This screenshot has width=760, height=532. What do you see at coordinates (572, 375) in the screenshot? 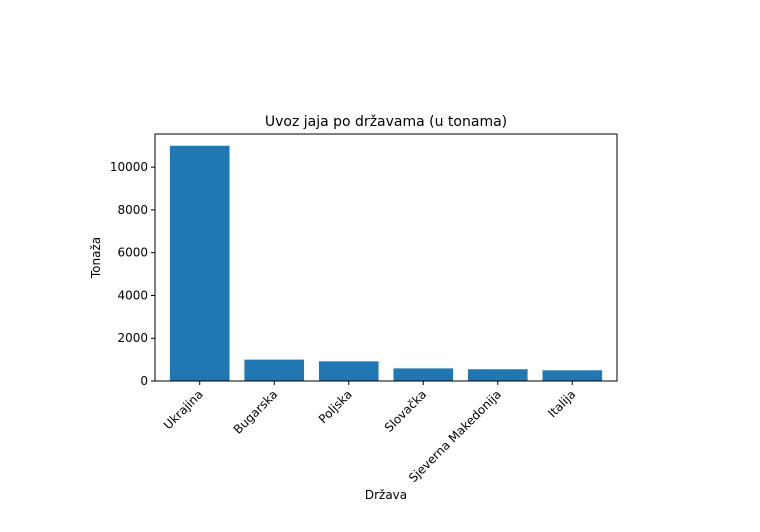
I see `bar-italija` at bounding box center [572, 375].